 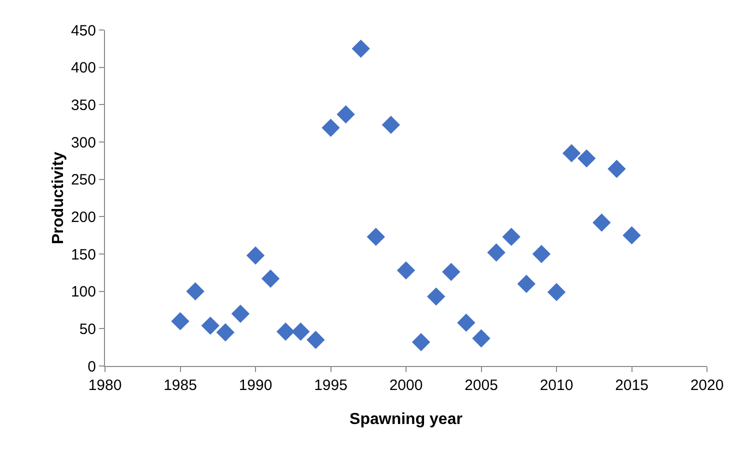 I want to click on x-tick-label: 2005, so click(x=481, y=385).